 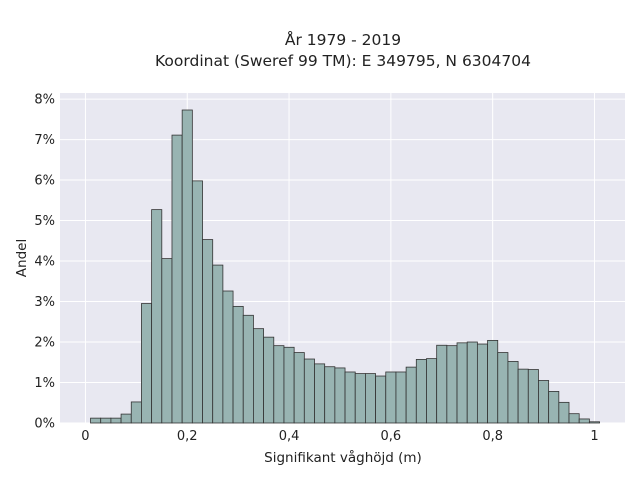 What do you see at coordinates (85, 436) in the screenshot?
I see `x-tick-label: 0` at bounding box center [85, 436].